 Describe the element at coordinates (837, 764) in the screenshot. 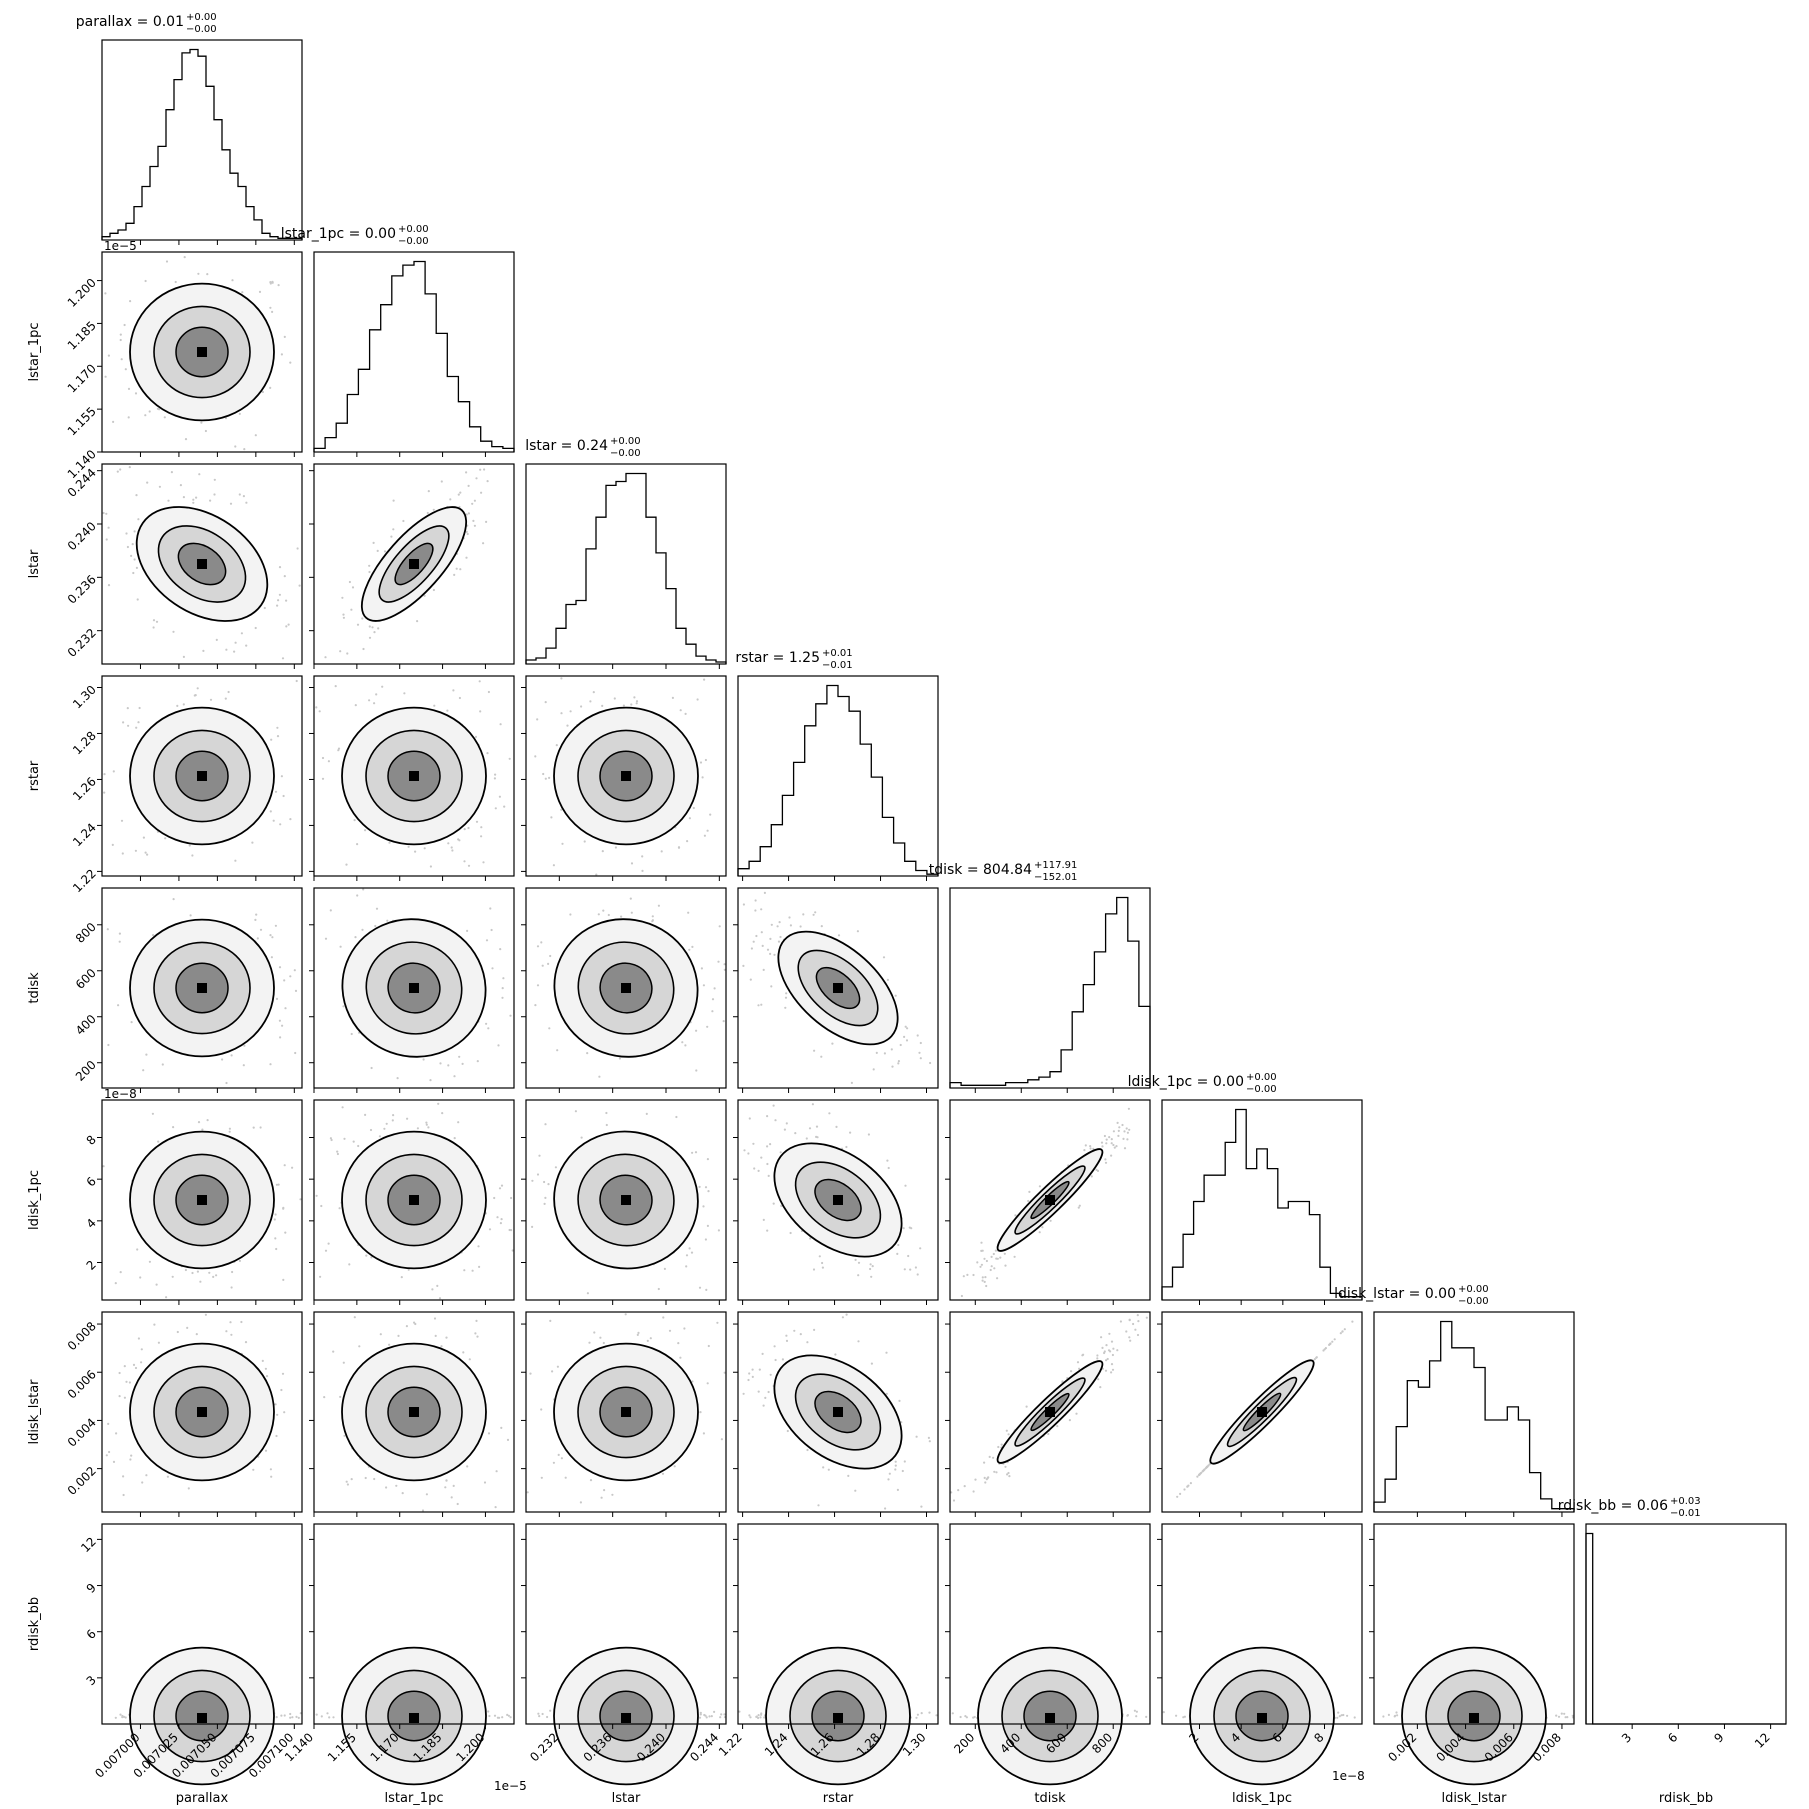

I see `panel-rstar-rstar: rstar = 1.25 +0.01−0.01` at that location.